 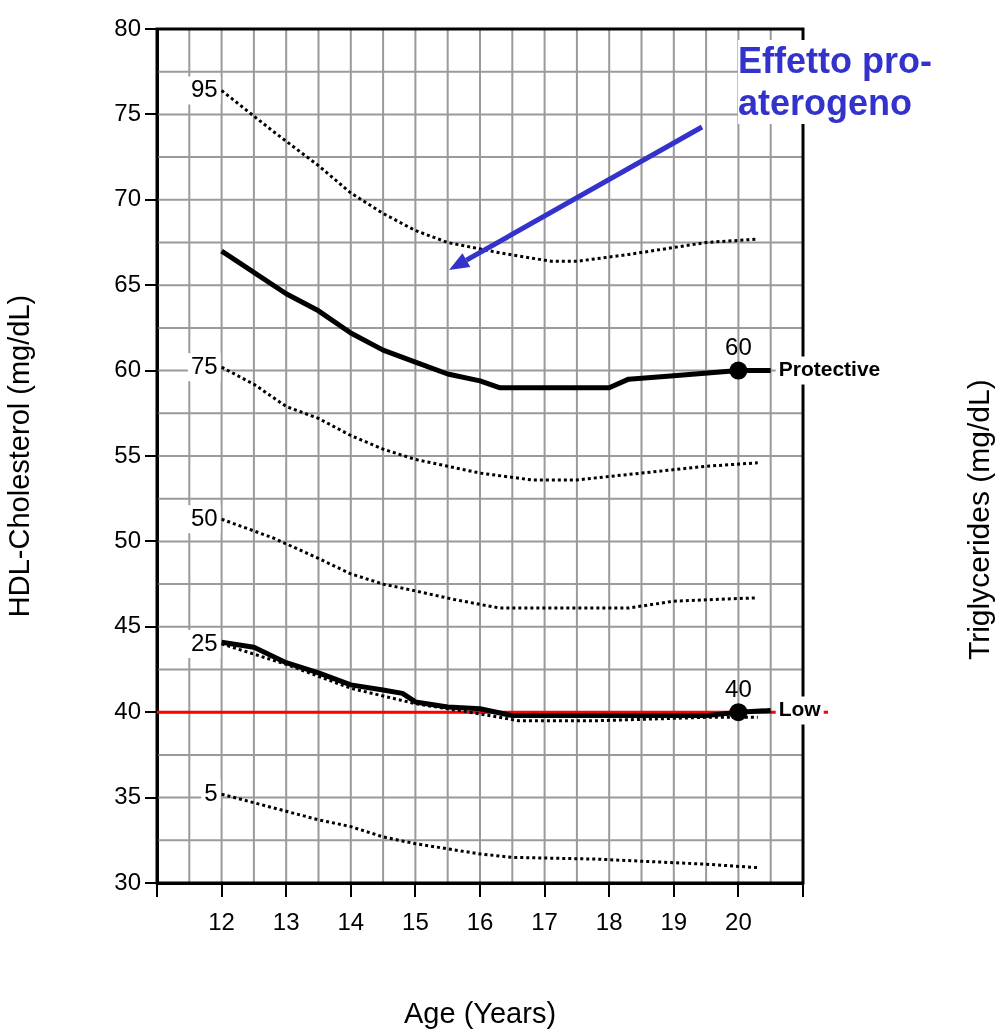 What do you see at coordinates (204, 517) in the screenshot?
I see `series-label: 50` at bounding box center [204, 517].